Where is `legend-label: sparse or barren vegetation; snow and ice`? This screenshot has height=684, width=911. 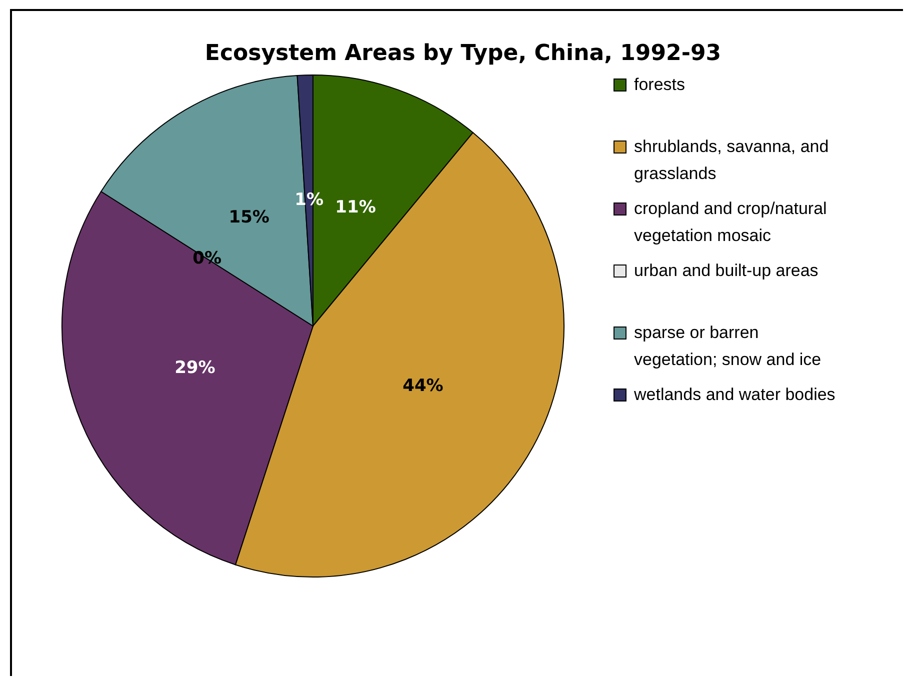 legend-label: sparse or barren vegetation; snow and ice is located at coordinates (728, 346).